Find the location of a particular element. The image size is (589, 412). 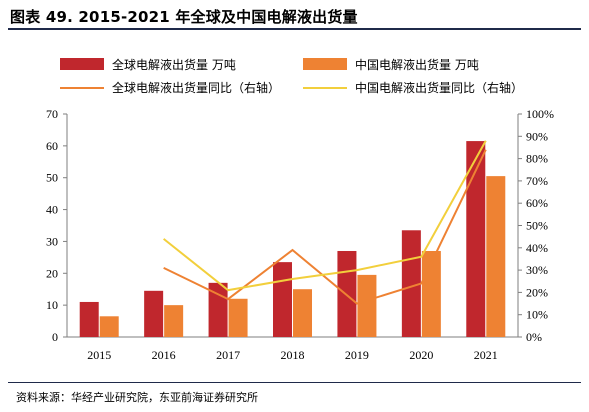

y-right-tick-label: 30% is located at coordinates (537, 270).